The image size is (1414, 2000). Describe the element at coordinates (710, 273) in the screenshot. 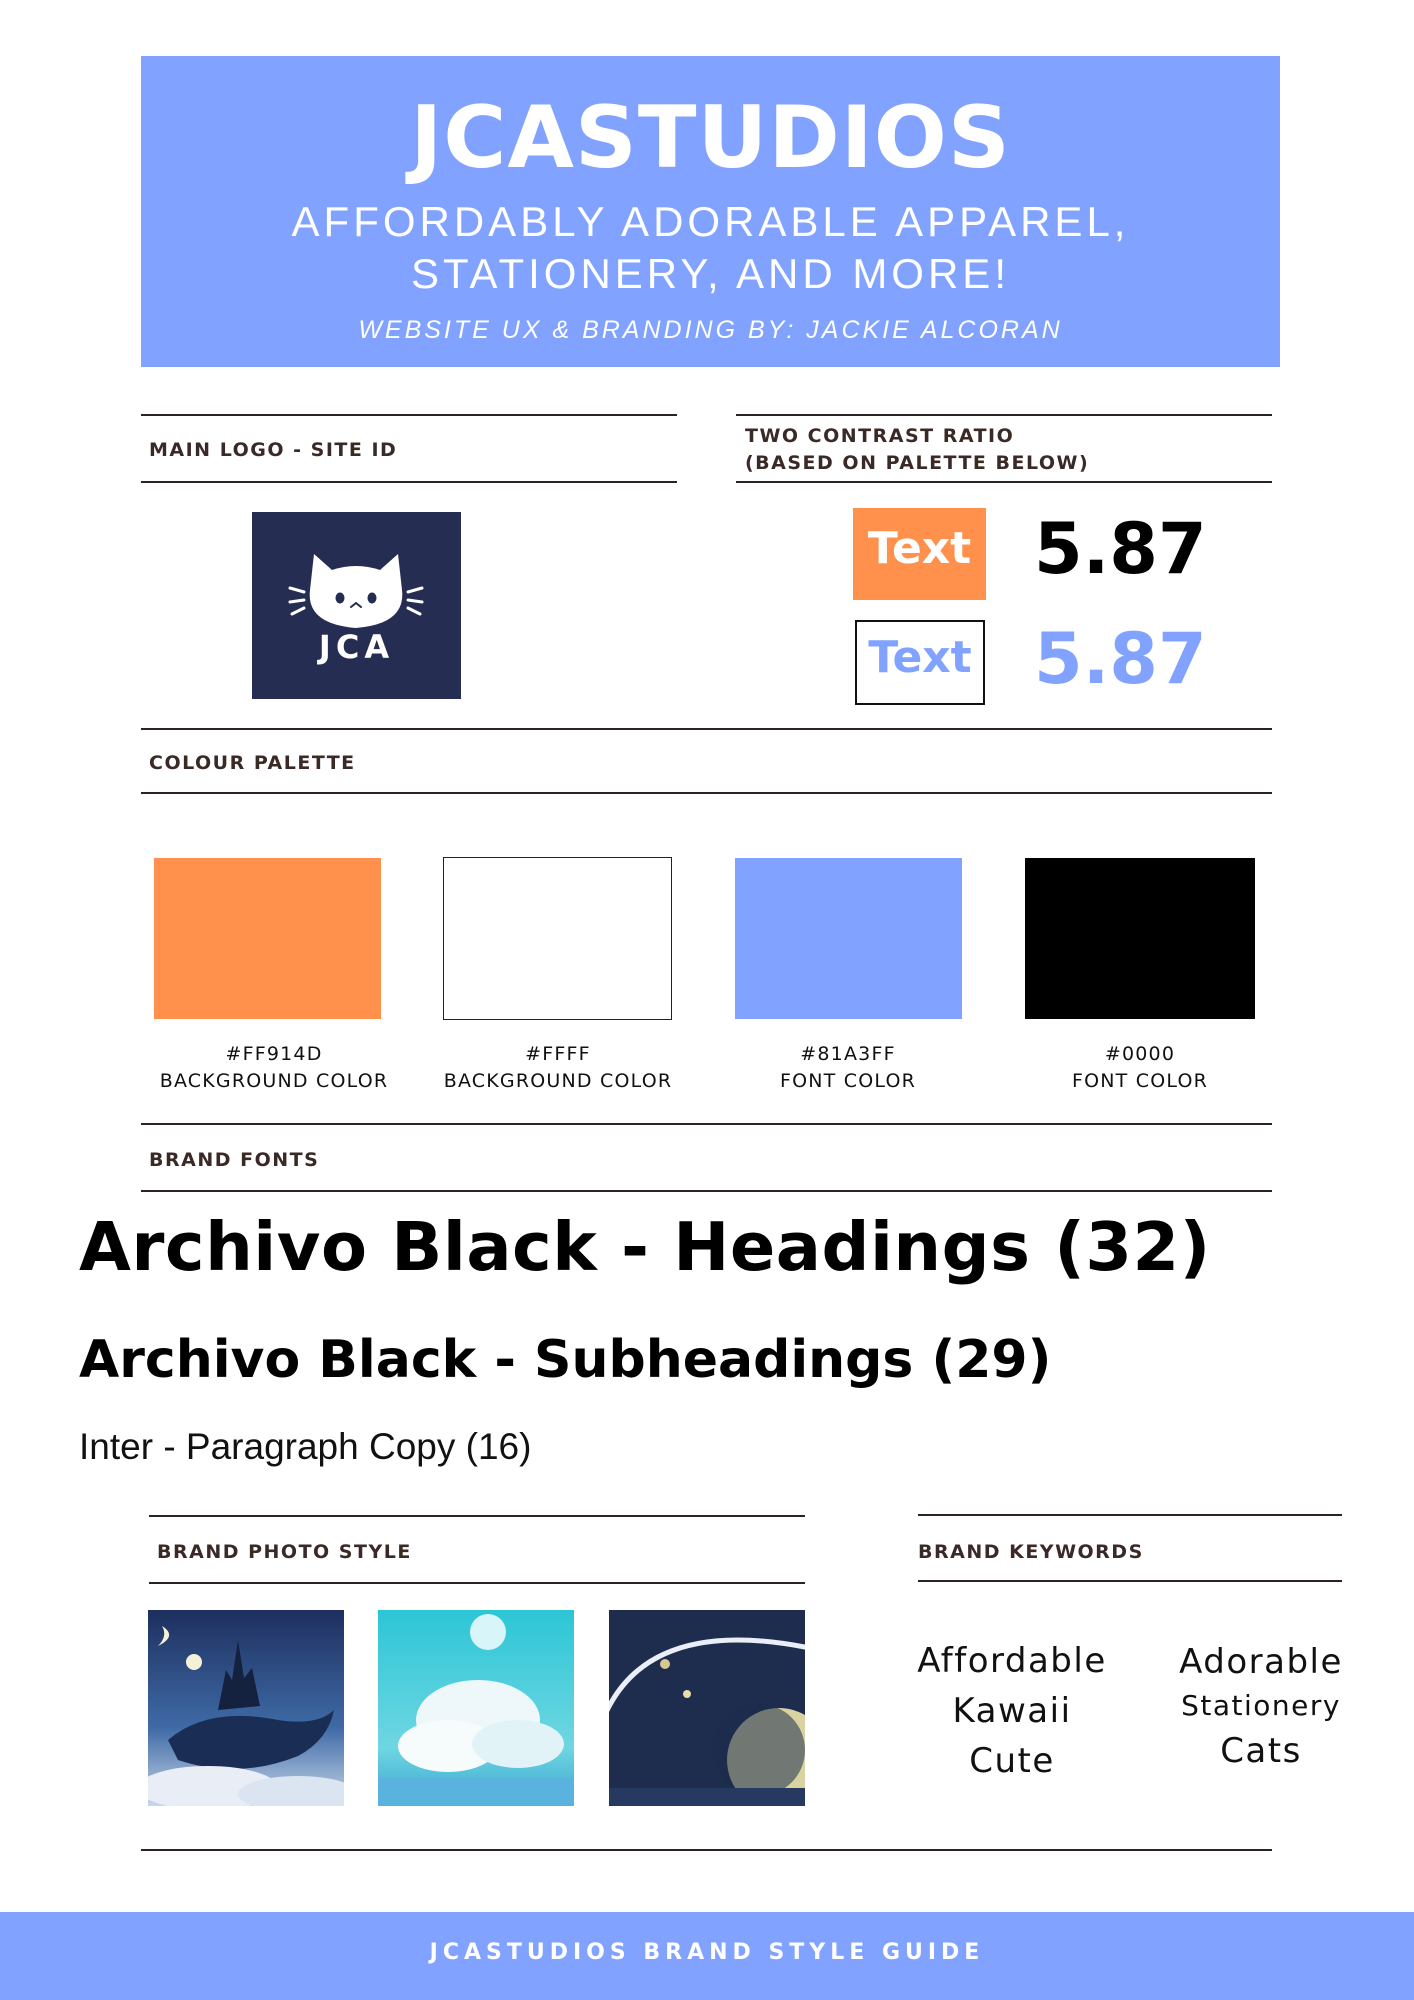

I see `tagline-line-2: STATIONERY, AND MORE!` at that location.